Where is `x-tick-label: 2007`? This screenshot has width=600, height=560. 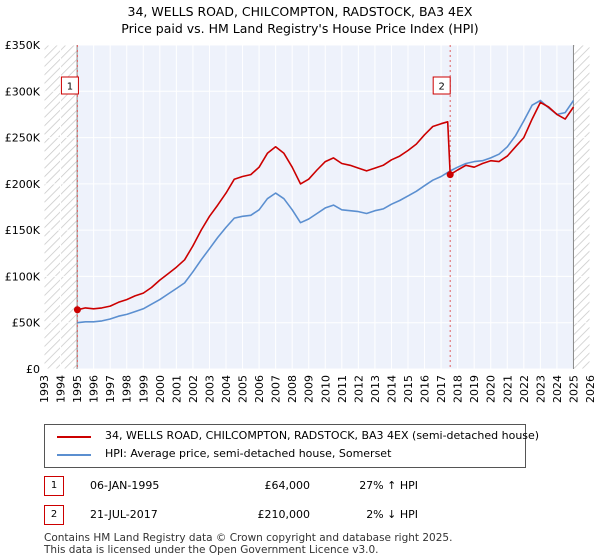
x-tick-label: 2007 is located at coordinates (276, 389).